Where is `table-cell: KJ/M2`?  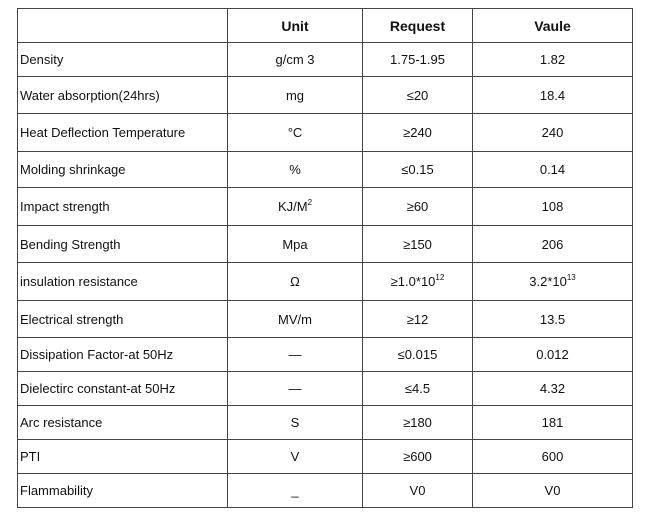 table-cell: KJ/M2 is located at coordinates (295, 206).